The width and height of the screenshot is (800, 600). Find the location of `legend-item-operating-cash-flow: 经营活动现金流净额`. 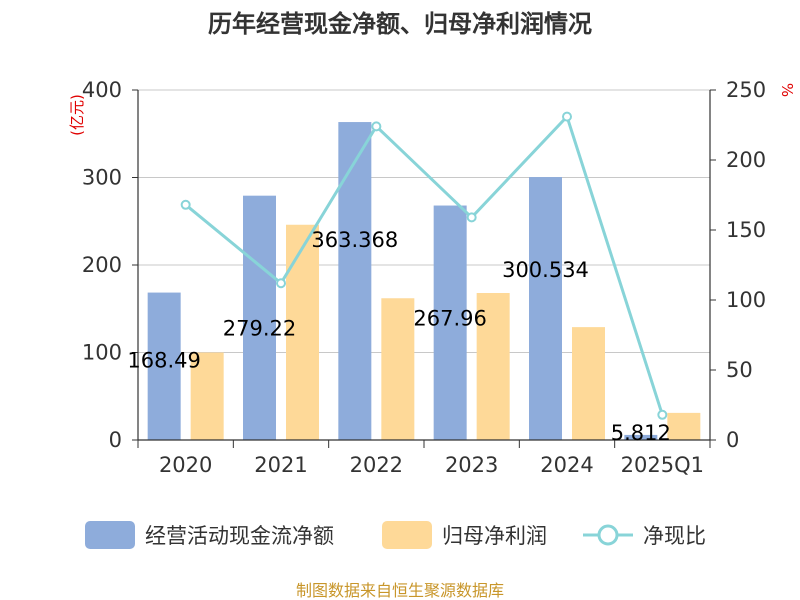

legend-item-operating-cash-flow: 经营活动现金流净额 is located at coordinates (209, 535).